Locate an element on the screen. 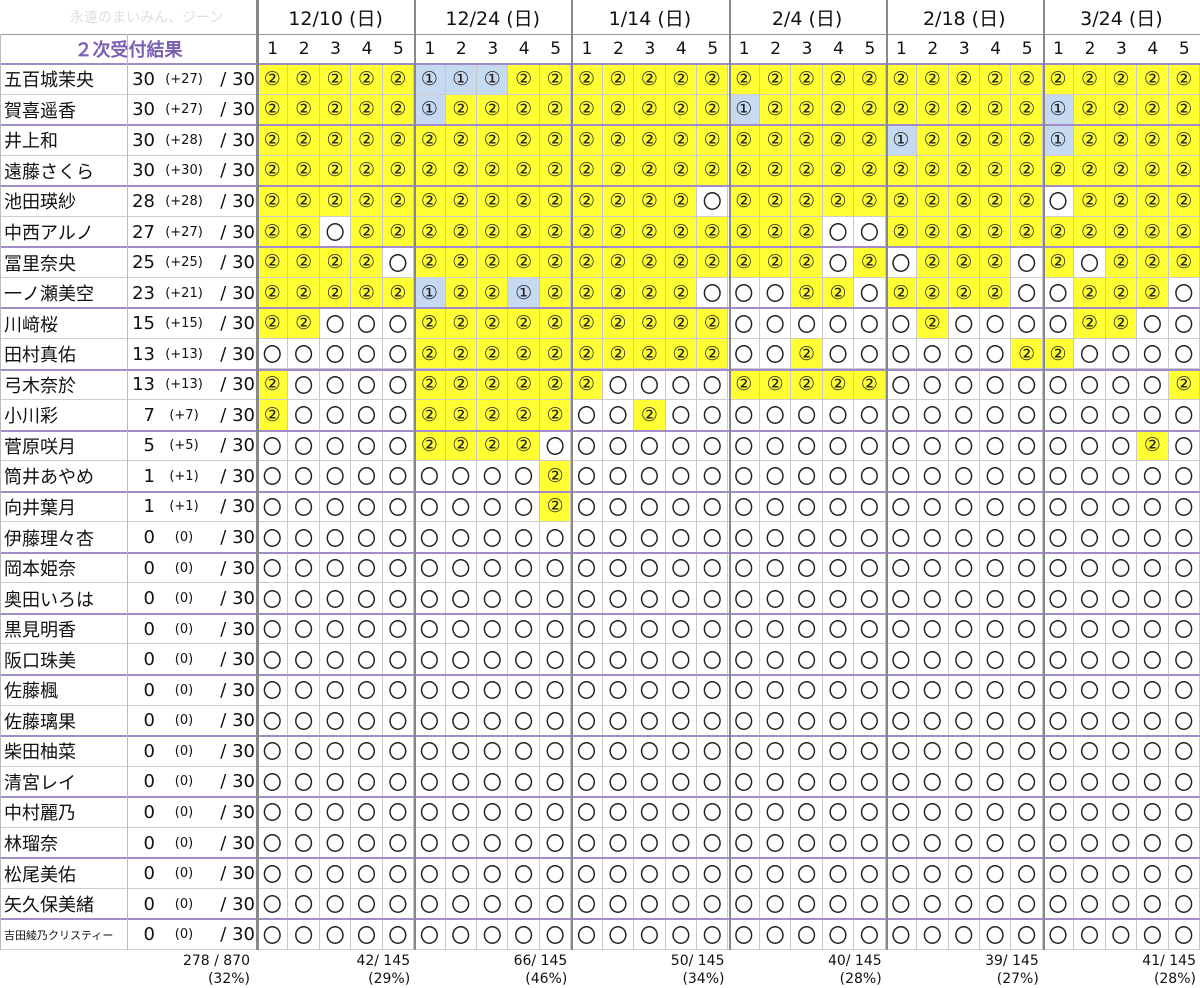  member-name: 阪口珠美 is located at coordinates (40, 661).